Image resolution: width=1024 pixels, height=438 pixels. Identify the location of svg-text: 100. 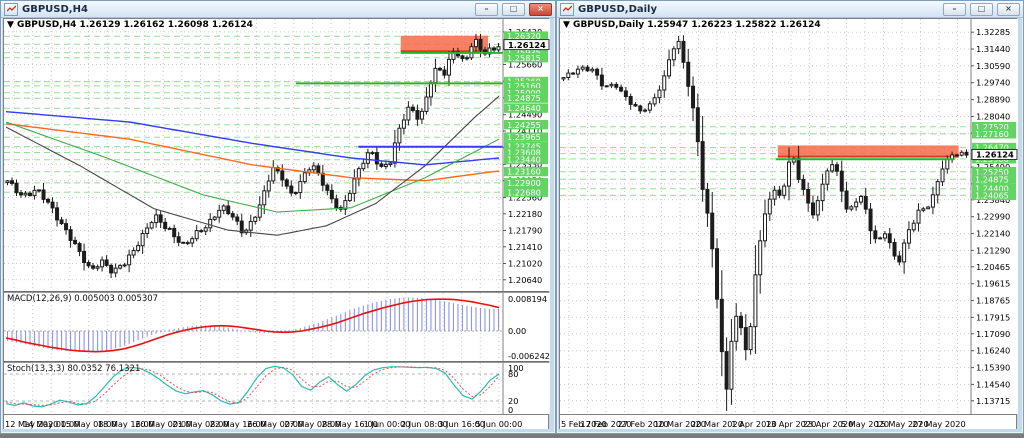
(516, 368).